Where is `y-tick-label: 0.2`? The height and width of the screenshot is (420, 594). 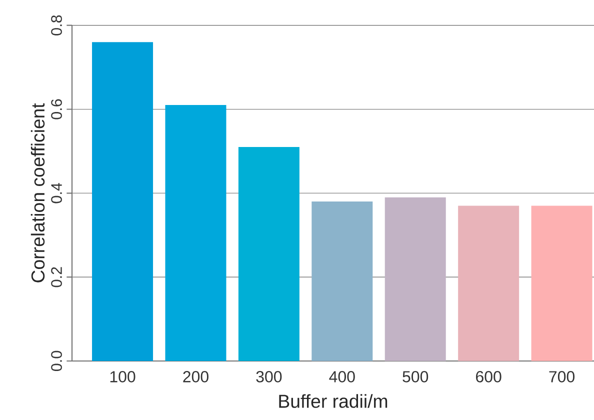
y-tick-label: 0.2 is located at coordinates (56, 277).